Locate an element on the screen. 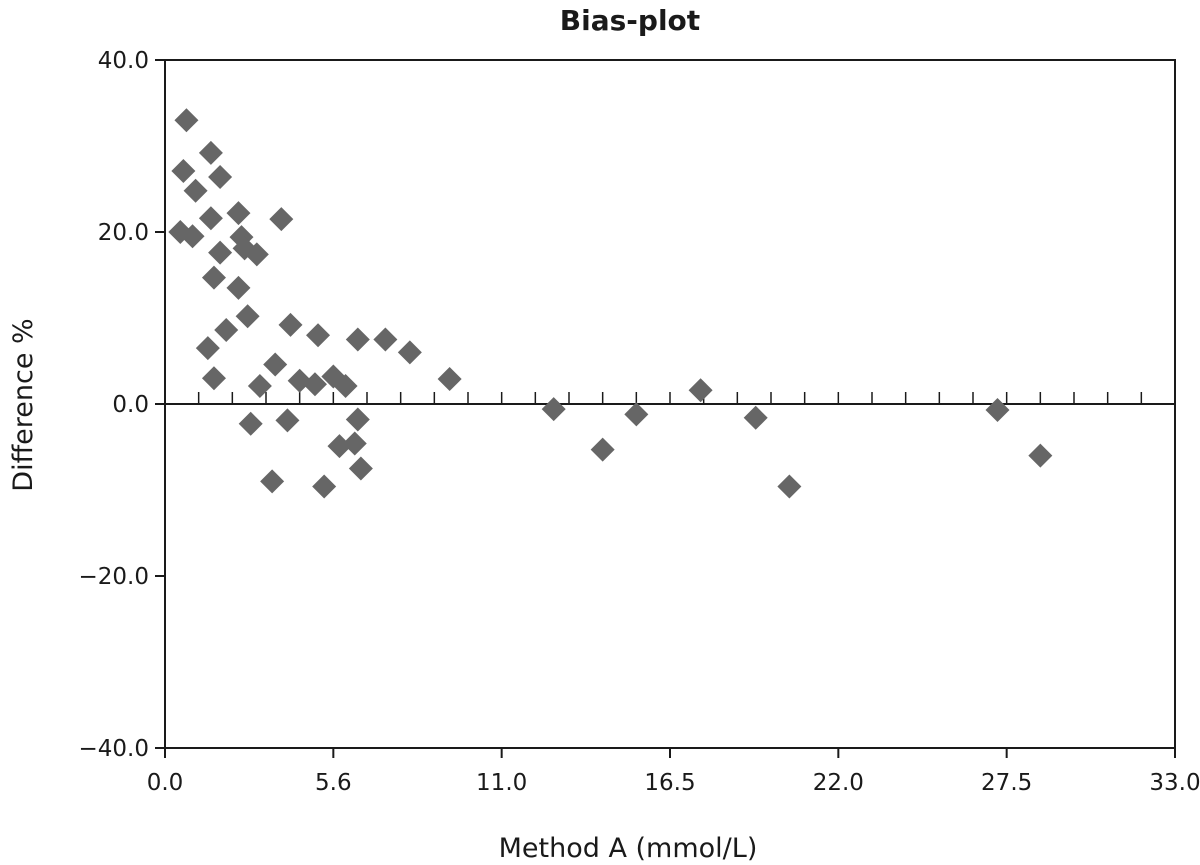 The image size is (1200, 865). y-tick-label: 40.0 is located at coordinates (123, 61).